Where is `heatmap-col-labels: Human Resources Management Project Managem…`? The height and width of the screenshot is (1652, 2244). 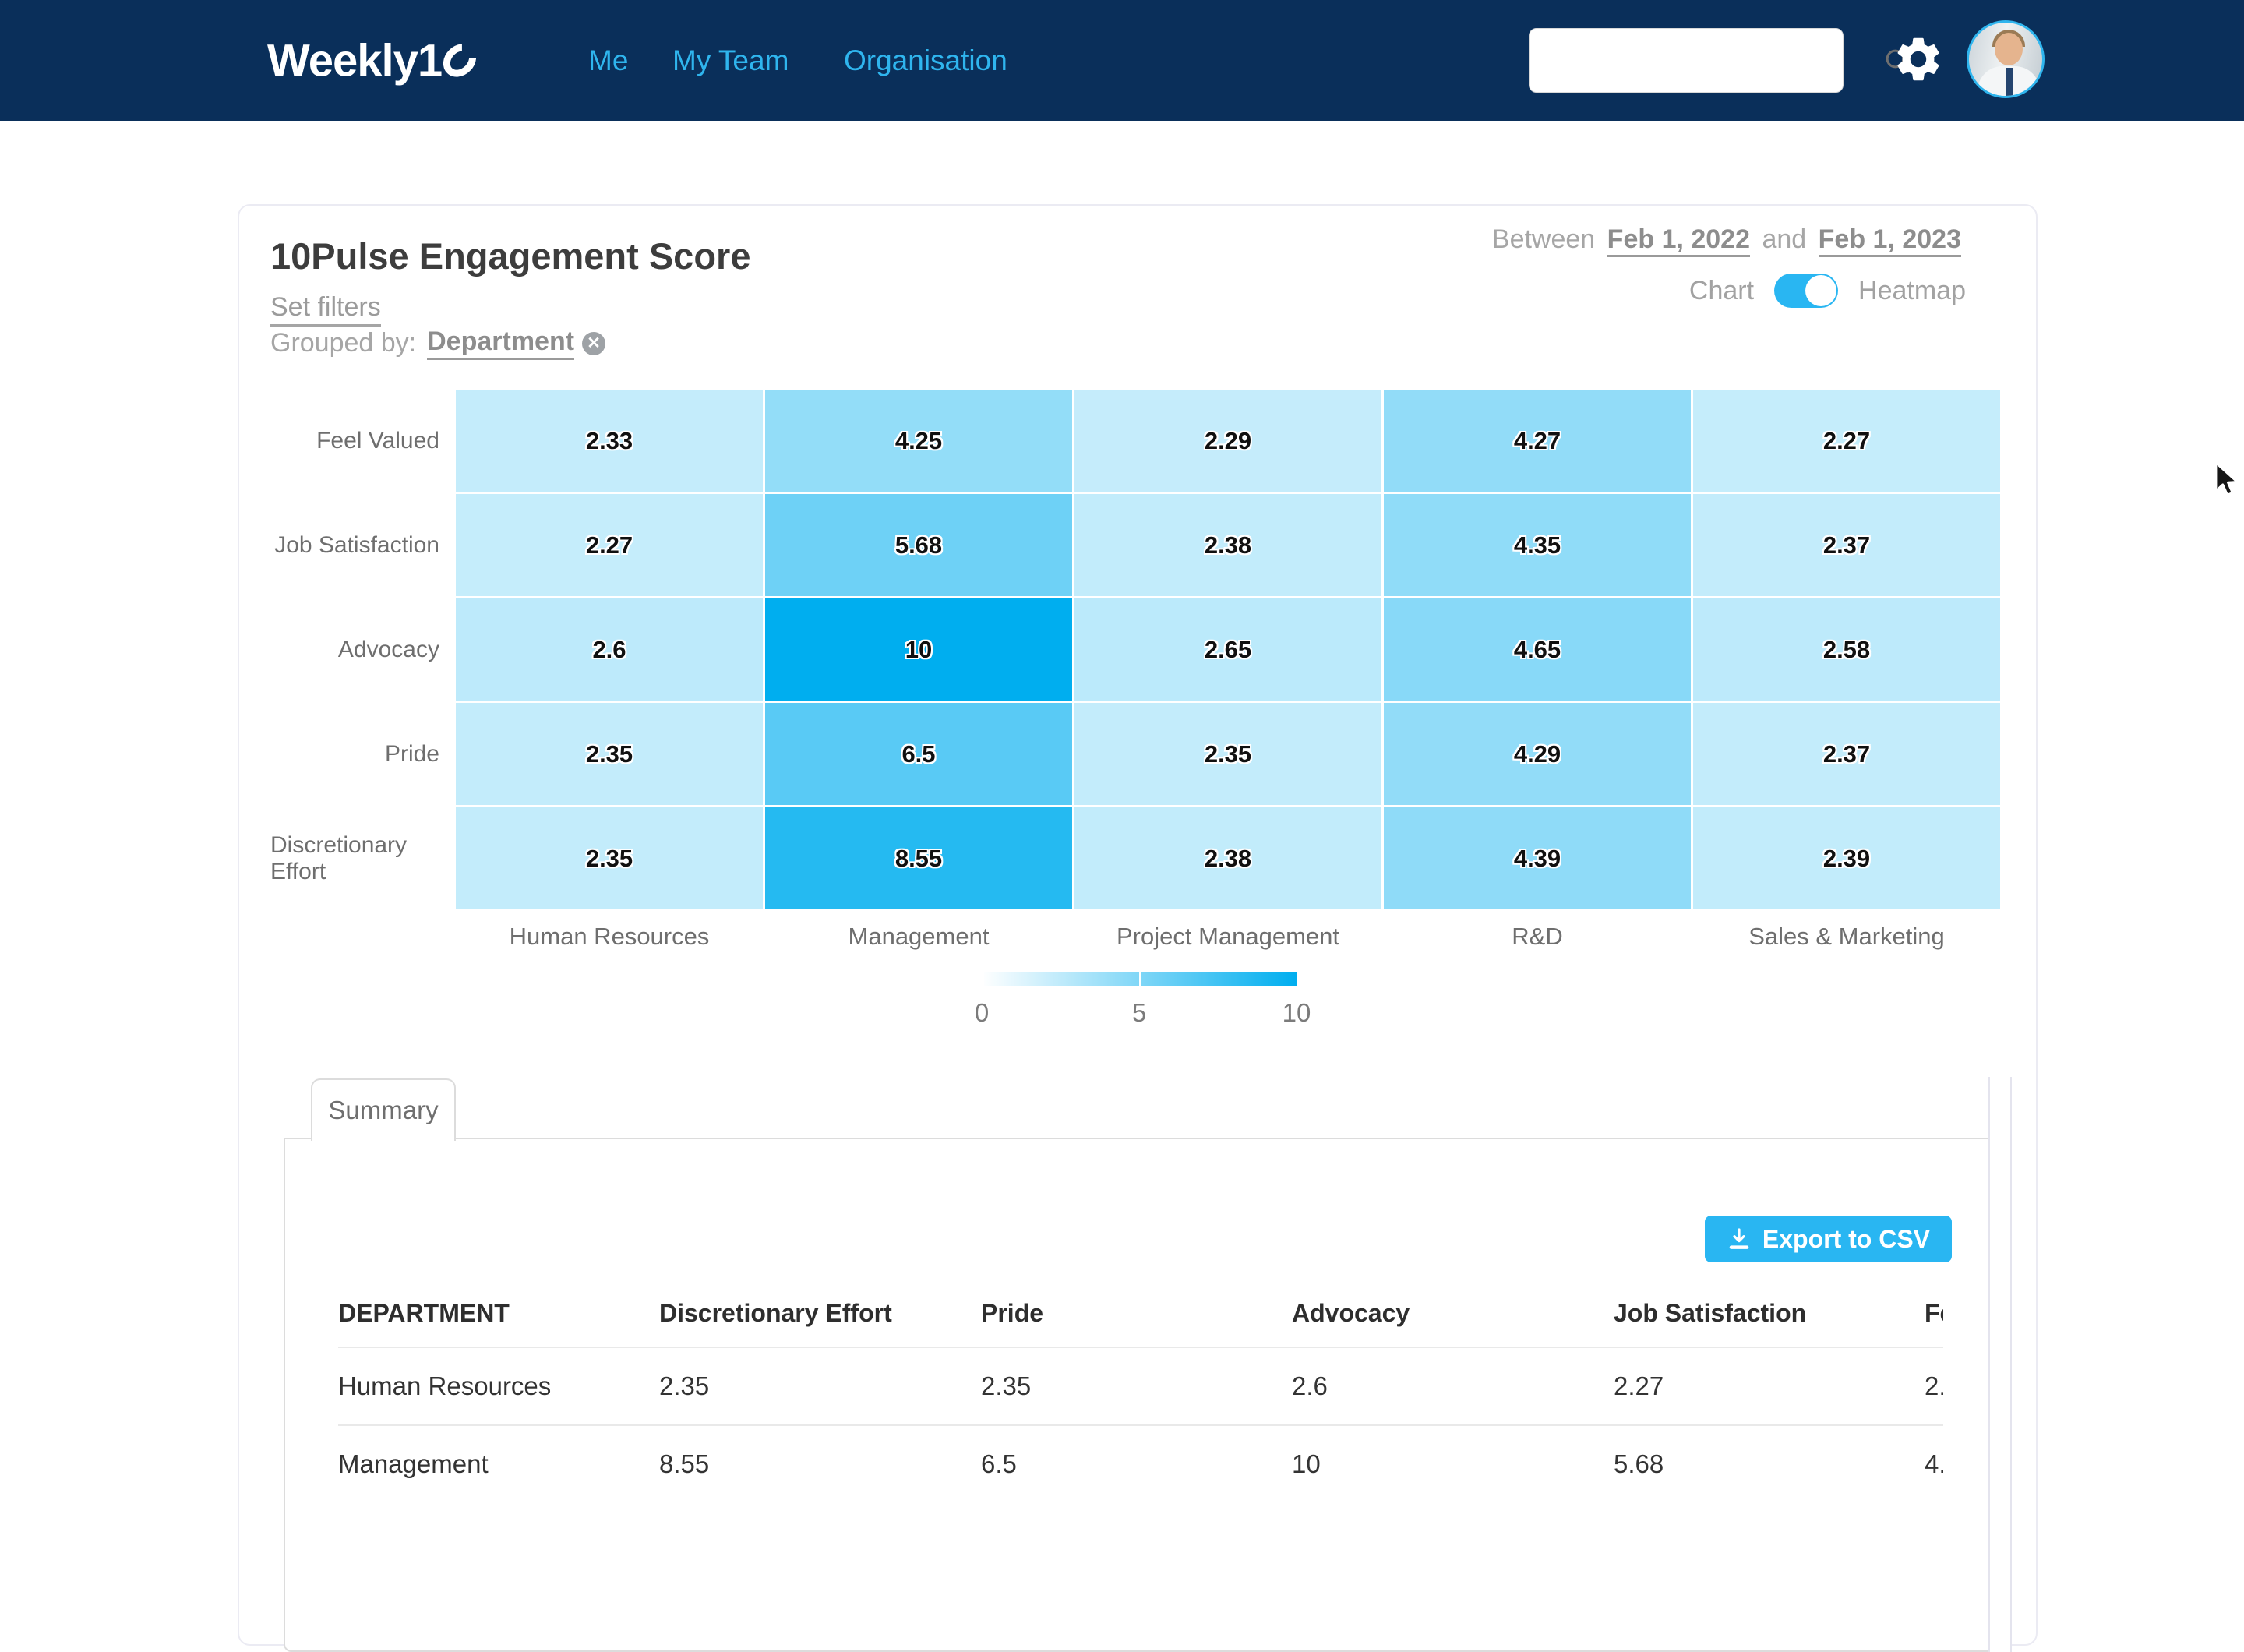 heatmap-col-labels: Human Resources Management Project Managem… is located at coordinates (1135, 937).